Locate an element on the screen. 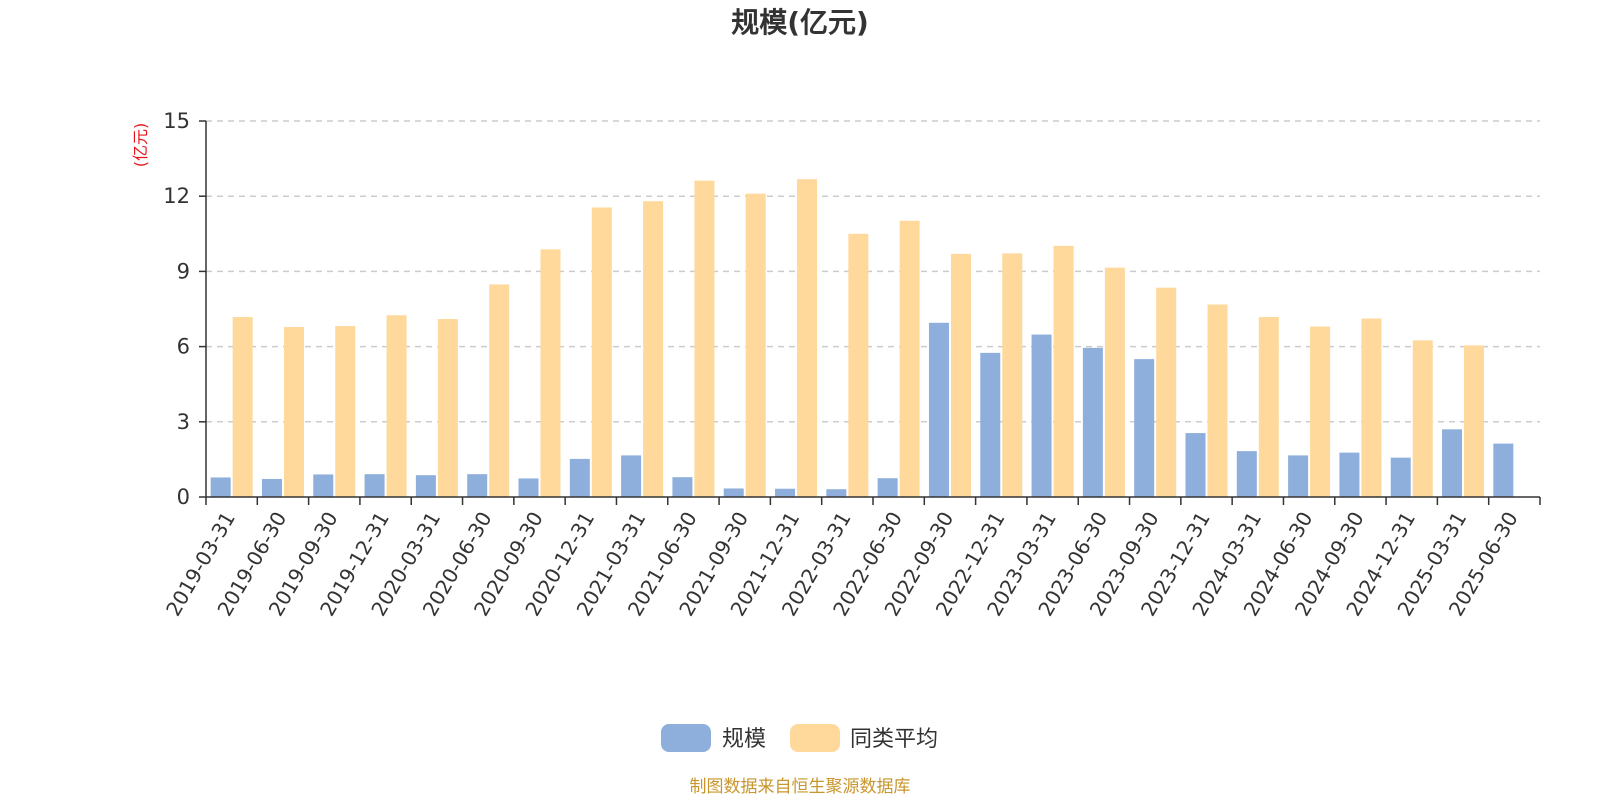 The height and width of the screenshot is (800, 1600). legend: 规模 同类平均 is located at coordinates (799, 738).